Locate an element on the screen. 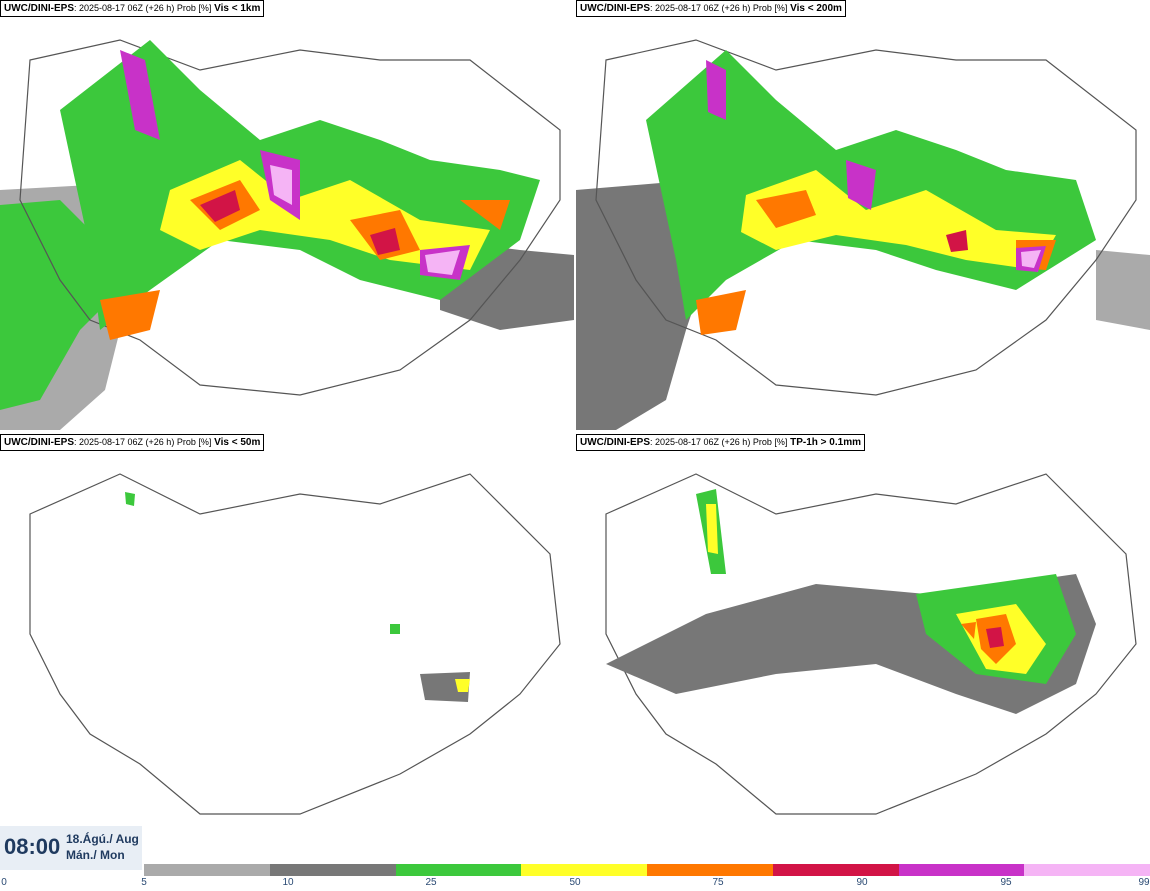 The width and height of the screenshot is (1150, 891). valid-weekday: Mán./ Mon is located at coordinates (95, 855).